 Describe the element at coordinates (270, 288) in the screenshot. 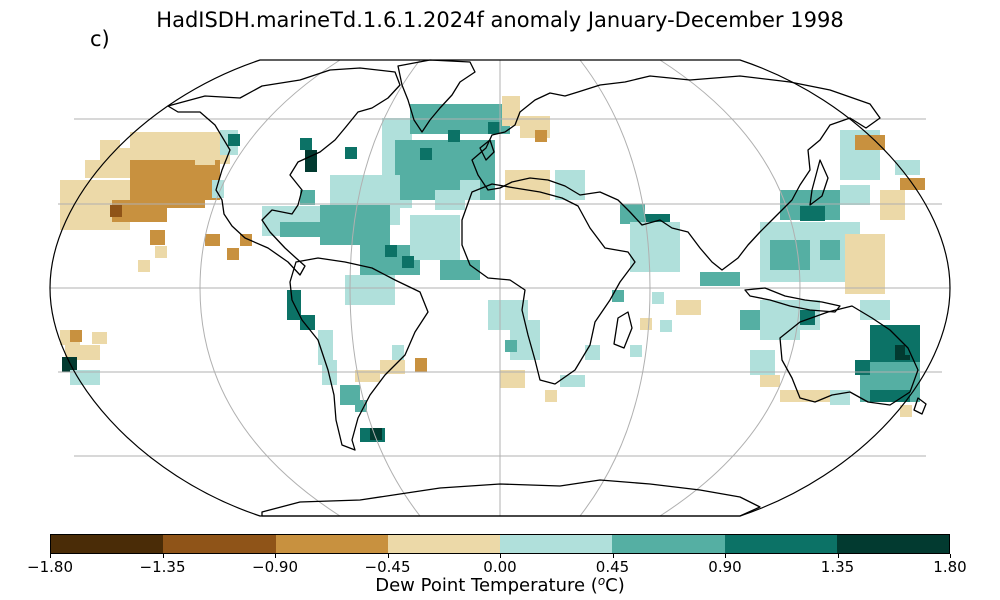

I see `gridline-lon-120w` at that location.